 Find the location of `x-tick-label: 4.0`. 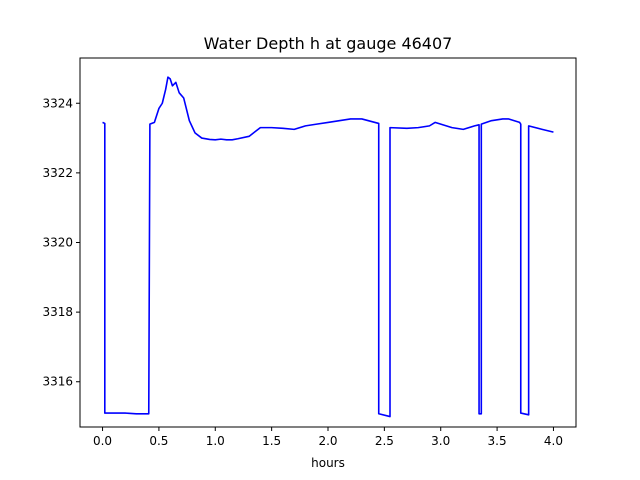

x-tick-label: 4.0 is located at coordinates (553, 441).